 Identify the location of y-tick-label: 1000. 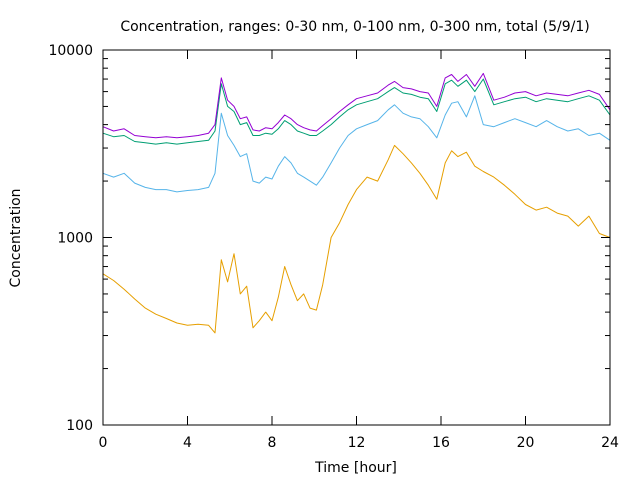
(75, 239).